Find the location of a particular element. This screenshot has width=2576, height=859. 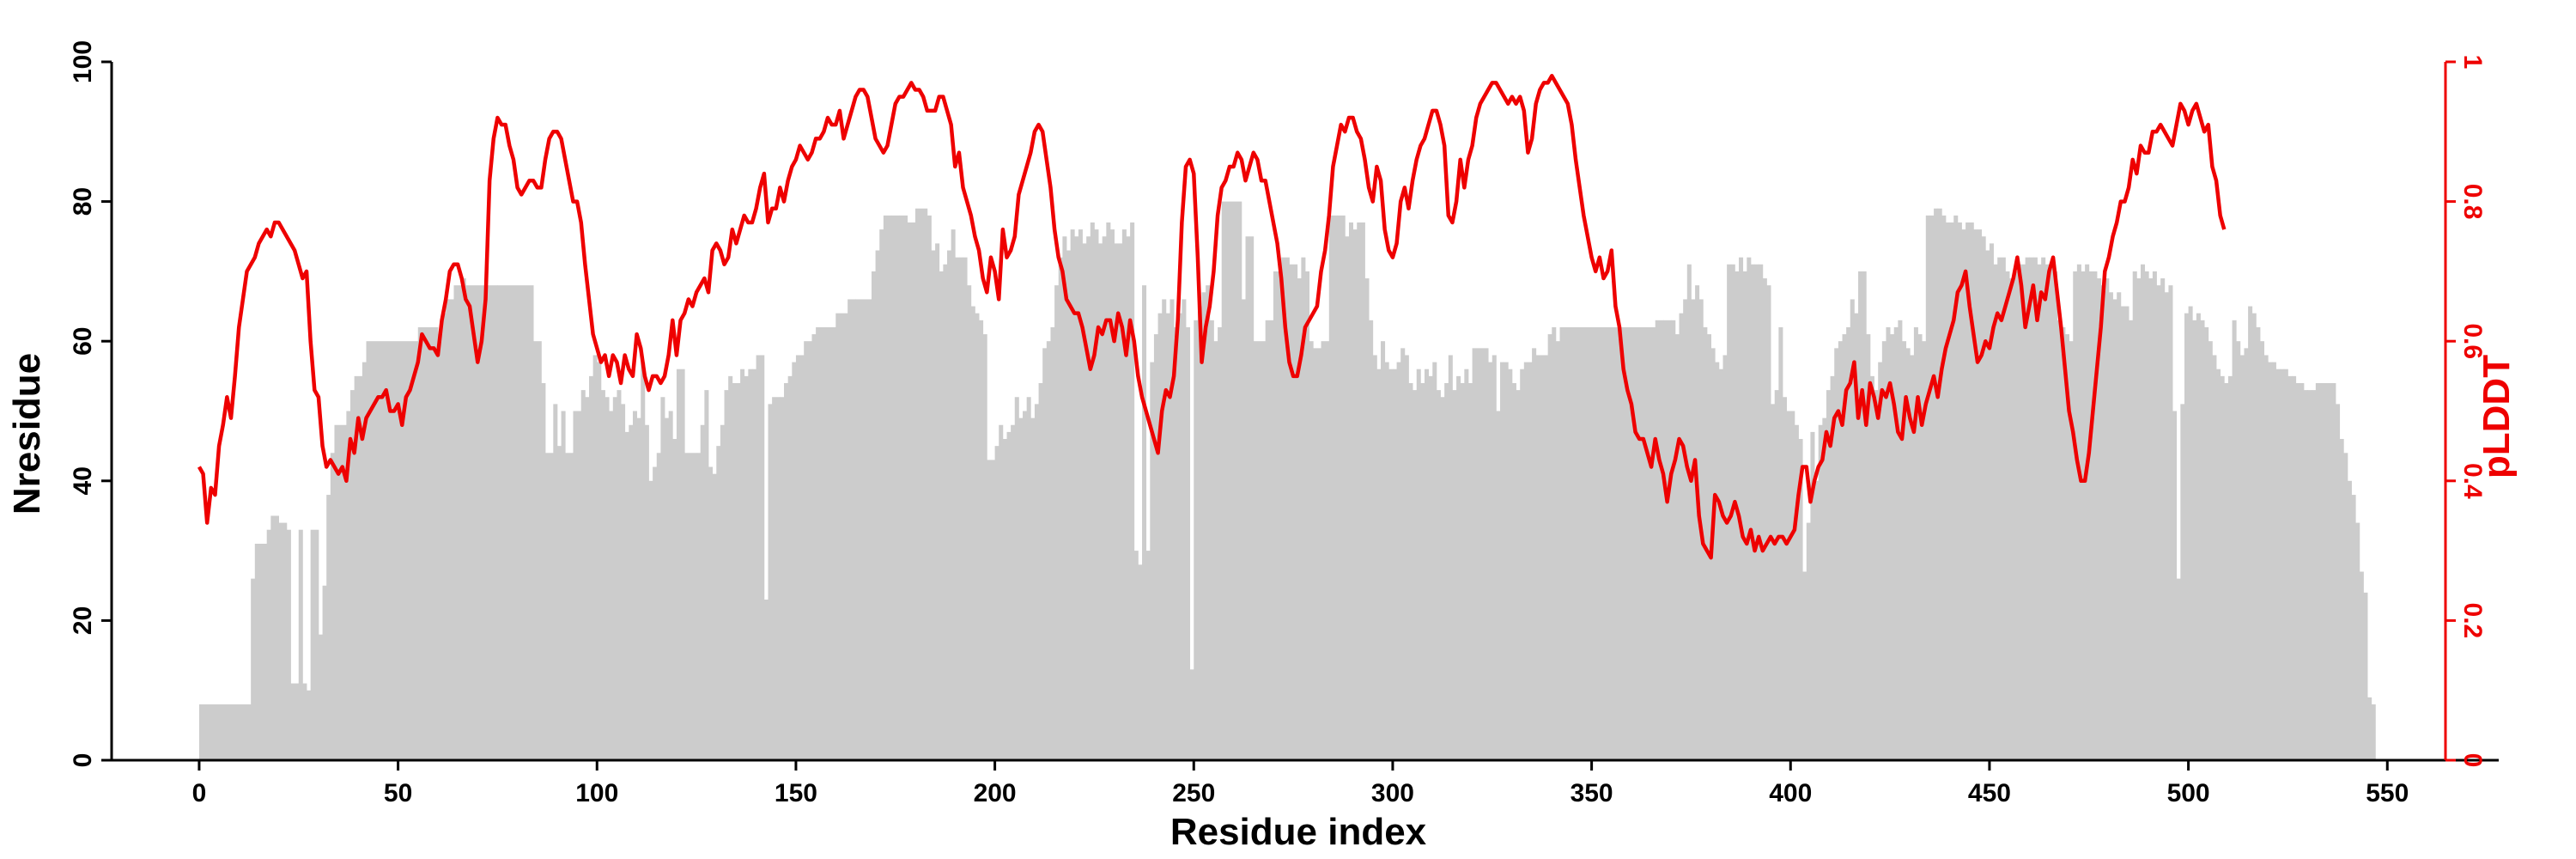

y-right-tick-label: 1 is located at coordinates (2472, 63).